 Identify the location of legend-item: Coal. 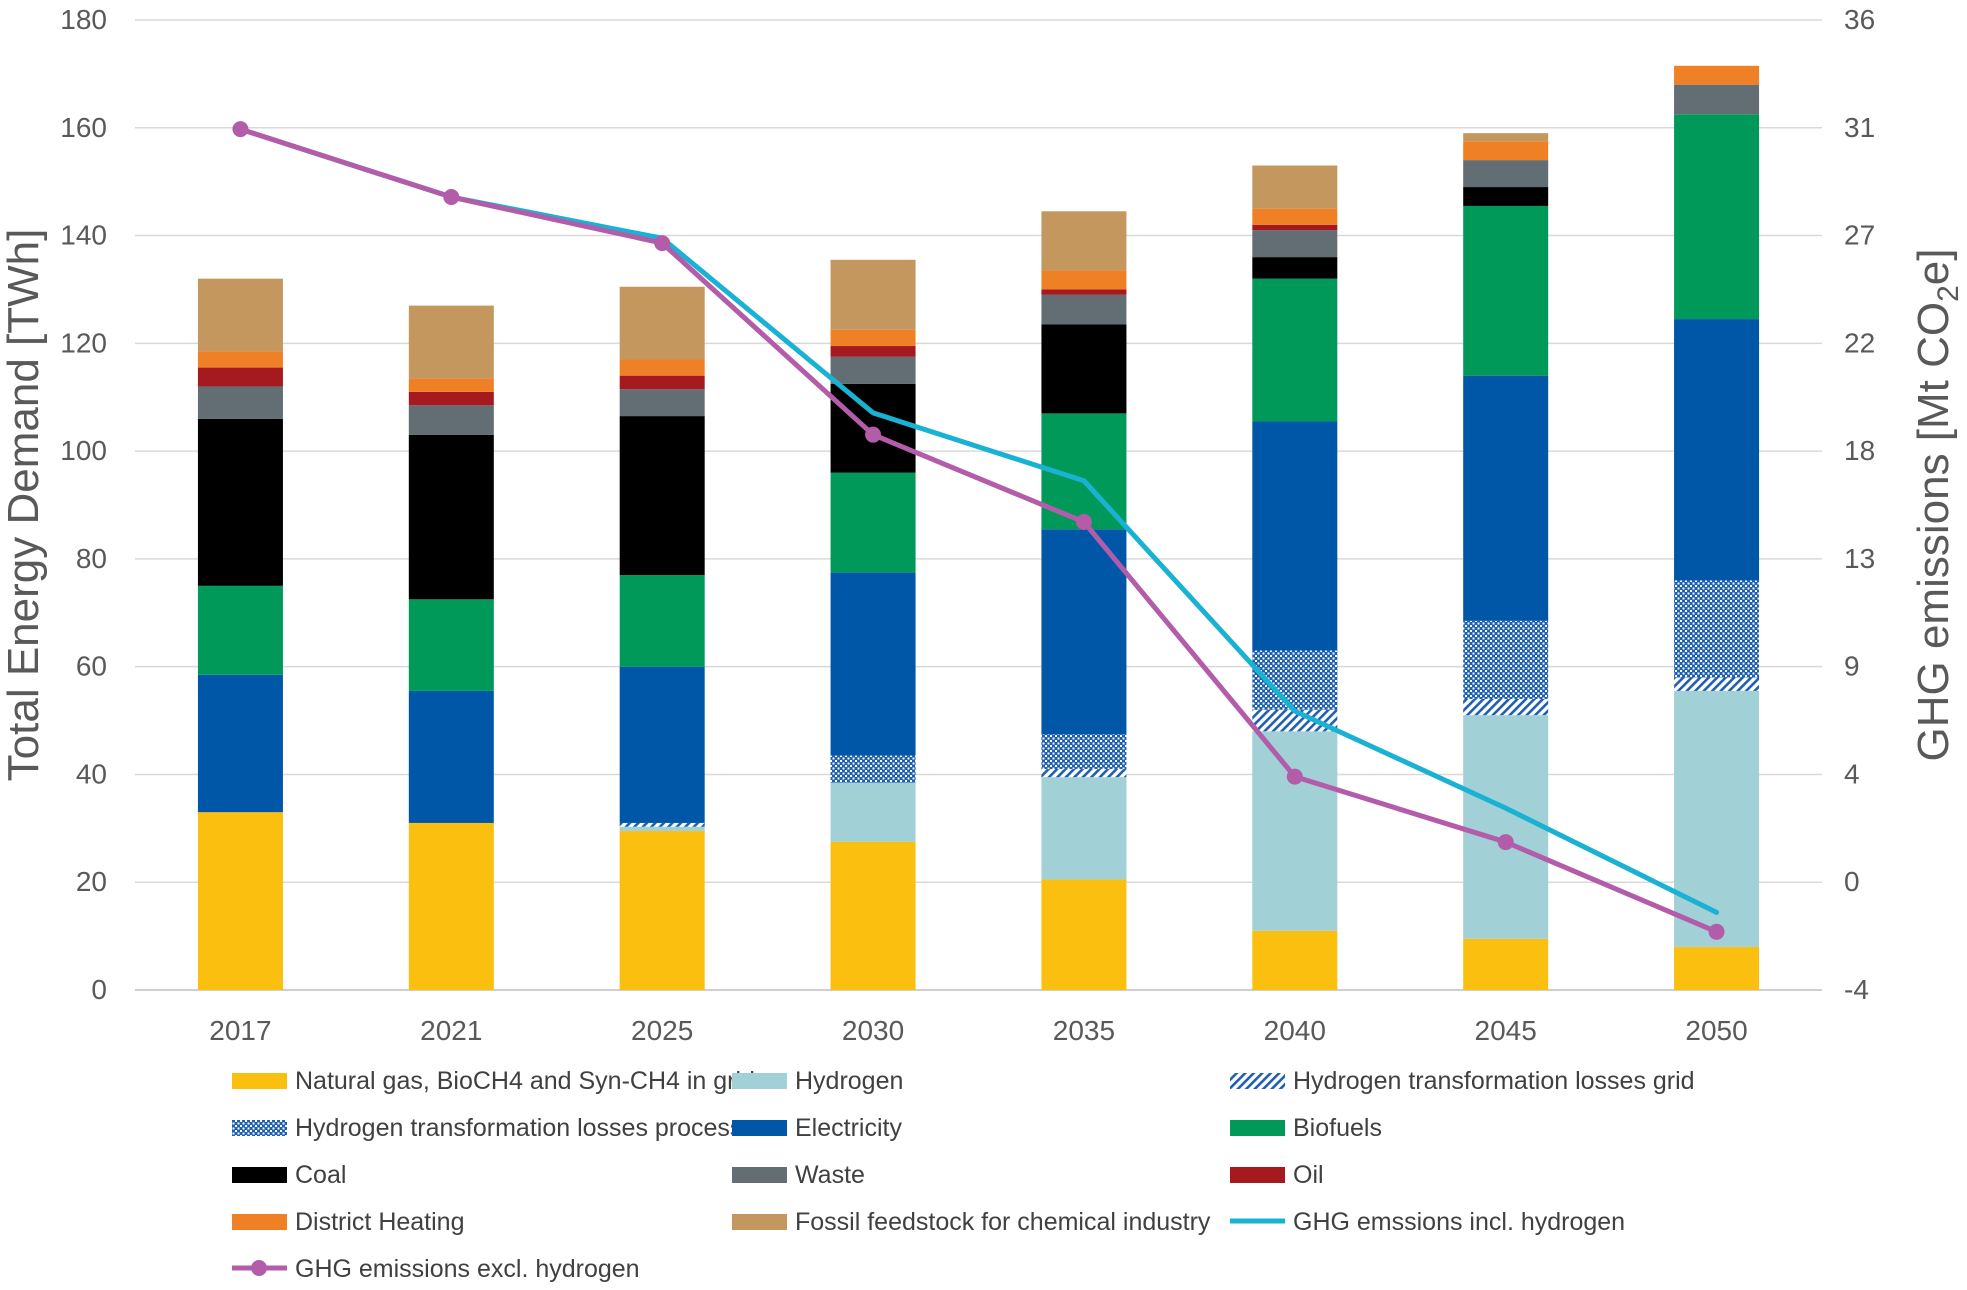
(289, 1175).